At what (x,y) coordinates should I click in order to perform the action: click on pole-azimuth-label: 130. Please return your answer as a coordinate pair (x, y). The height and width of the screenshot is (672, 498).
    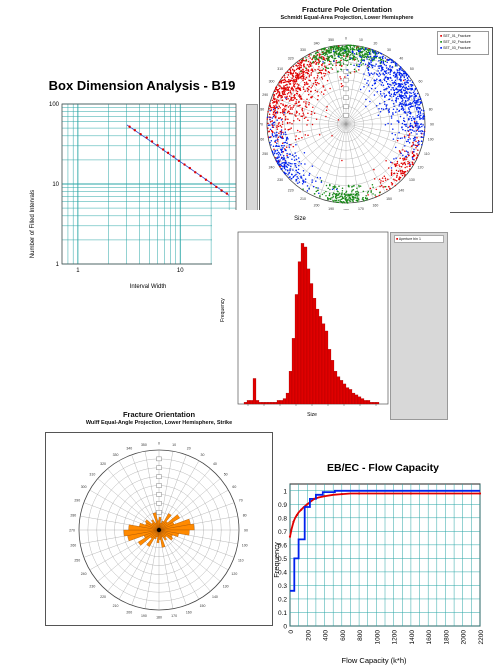
    Looking at the image, I should click on (412, 180).